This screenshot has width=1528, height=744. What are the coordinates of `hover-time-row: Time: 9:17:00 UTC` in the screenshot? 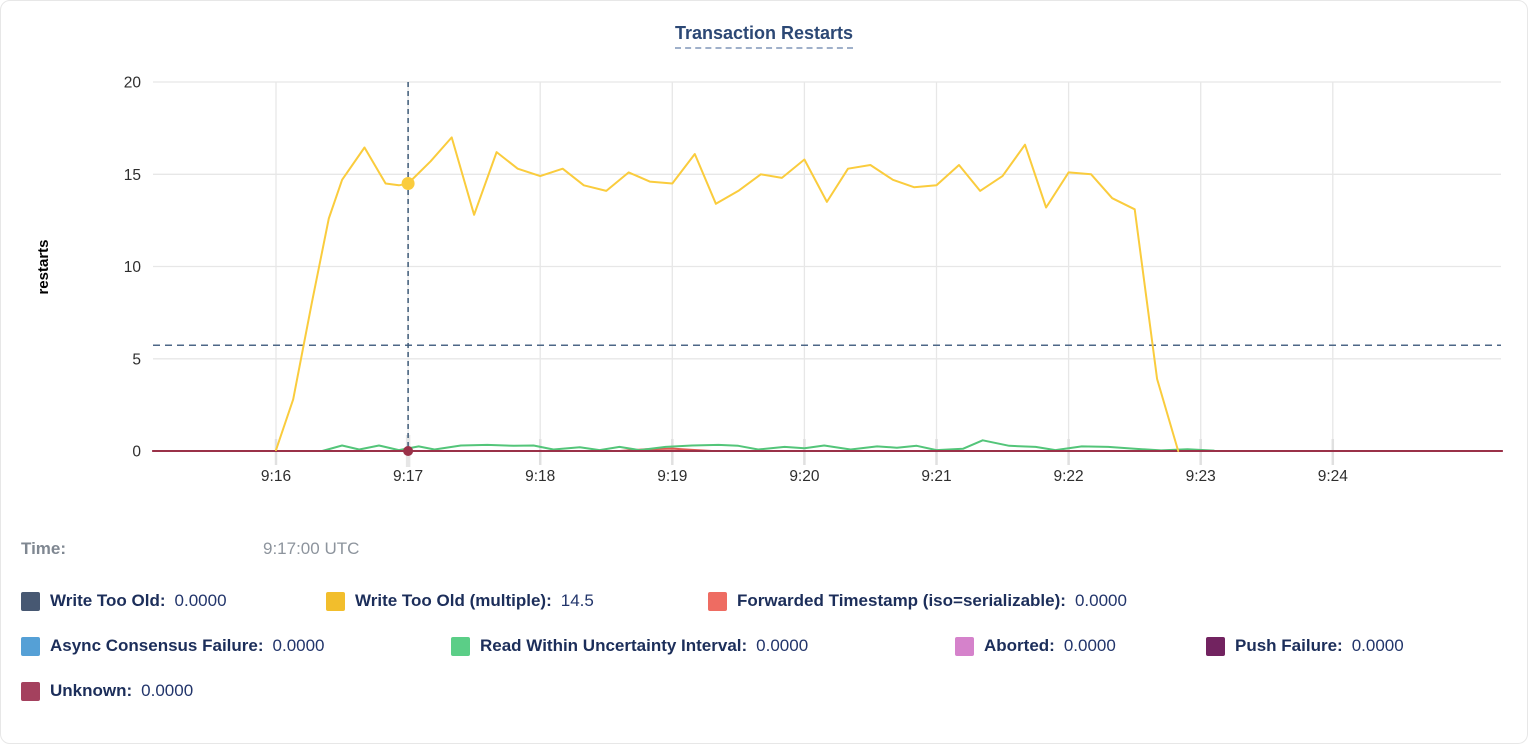 It's located at (764, 552).